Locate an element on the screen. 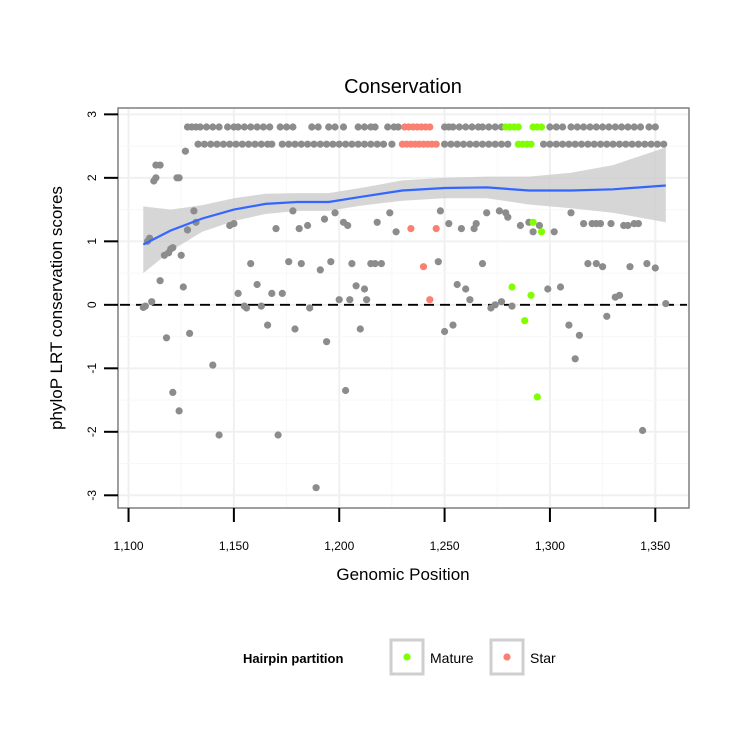 The height and width of the screenshot is (750, 750). legend-marker-star is located at coordinates (507, 657).